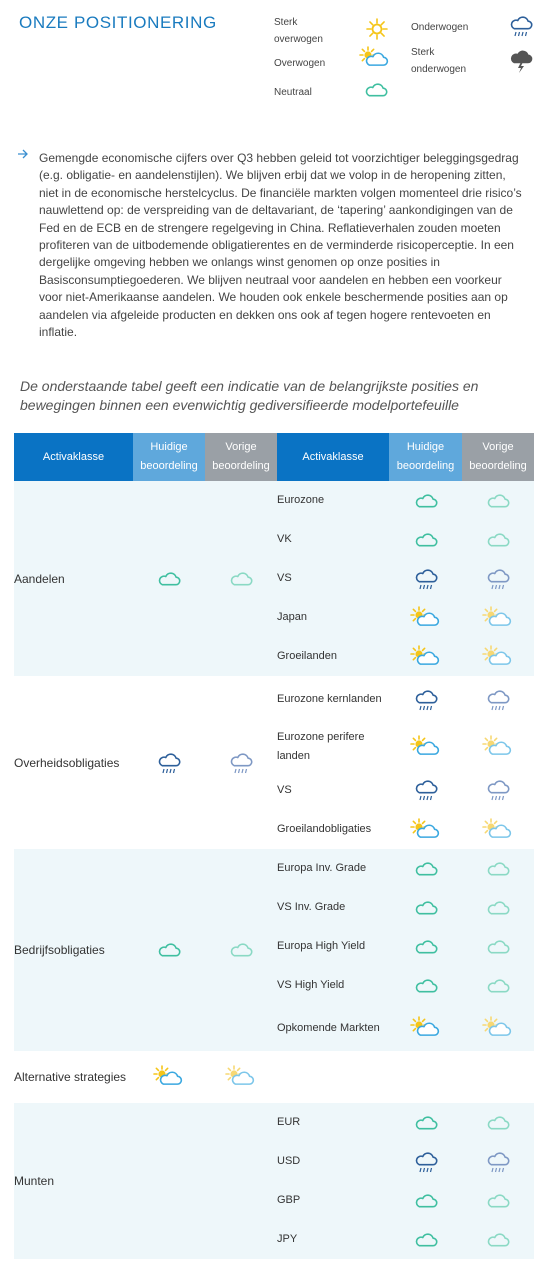  Describe the element at coordinates (333, 1239) in the screenshot. I see `sub-asset-name: JPY` at that location.